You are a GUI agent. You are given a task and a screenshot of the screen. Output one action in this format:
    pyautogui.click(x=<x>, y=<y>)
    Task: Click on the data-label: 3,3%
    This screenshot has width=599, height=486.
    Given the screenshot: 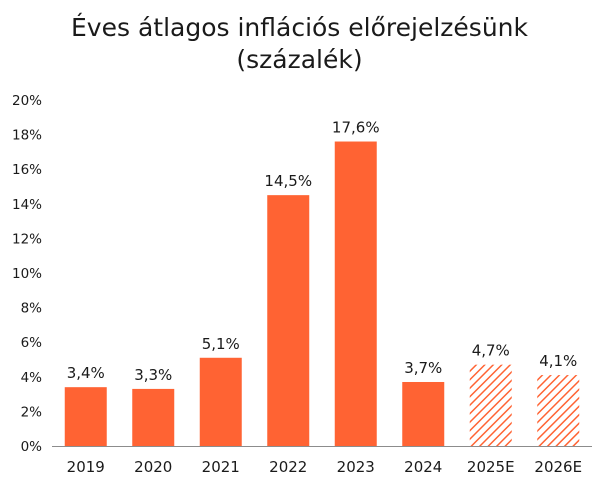 What is the action you would take?
    pyautogui.click(x=153, y=375)
    